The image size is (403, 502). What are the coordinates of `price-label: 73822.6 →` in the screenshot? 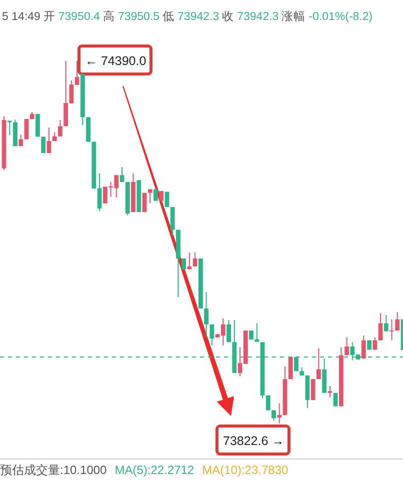 It's located at (253, 440).